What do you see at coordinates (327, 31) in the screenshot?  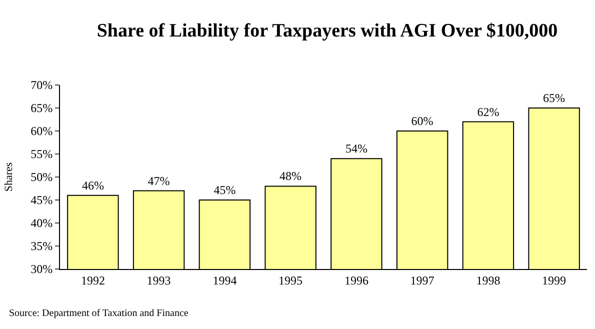 I see `chart-title: Share of Liability for Taxpayers with AGI Over $100,000` at bounding box center [327, 31].